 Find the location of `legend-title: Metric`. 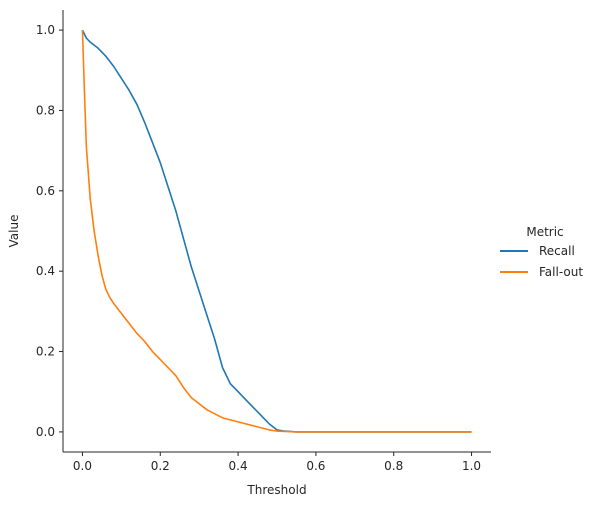

legend-title: Metric is located at coordinates (544, 232).